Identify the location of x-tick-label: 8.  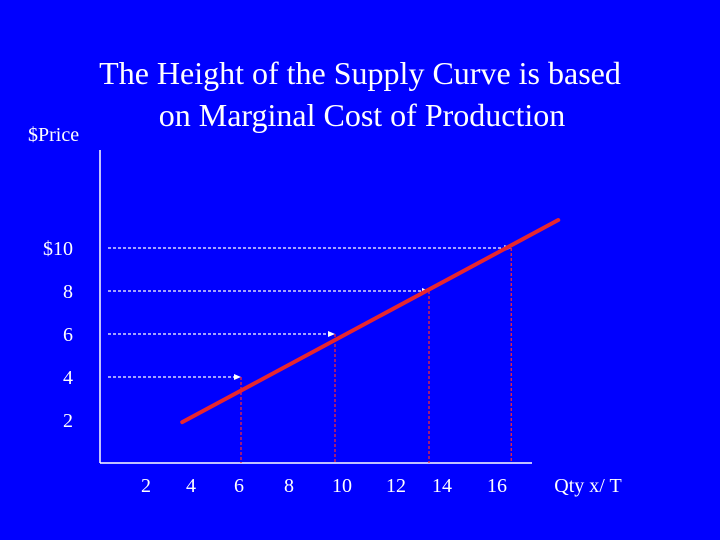
(289, 486).